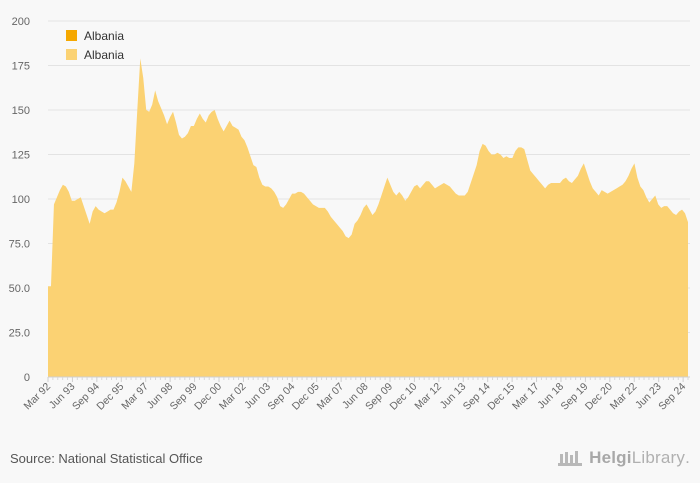  Describe the element at coordinates (599, 397) in the screenshot. I see `x-tick-label: Dec 20` at that location.